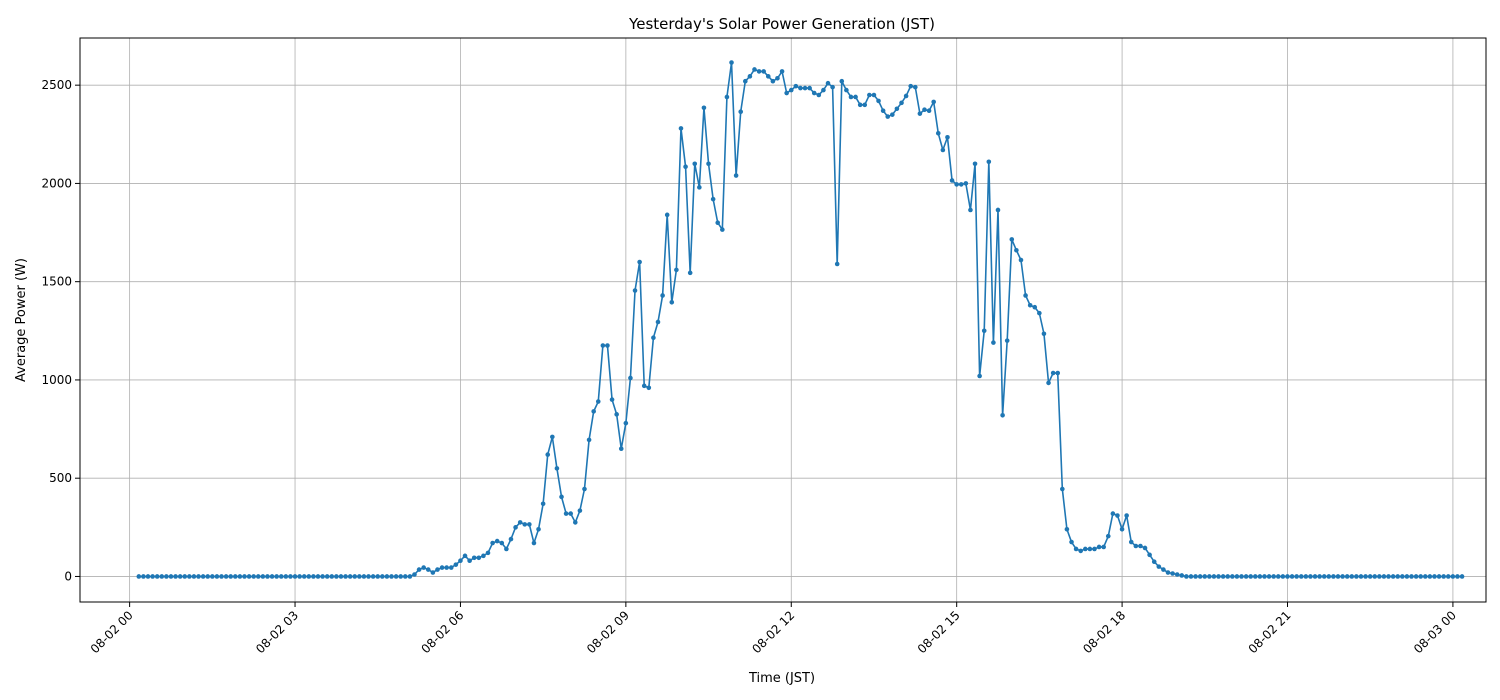 The image size is (1500, 700). Describe the element at coordinates (56, 380) in the screenshot. I see `y-tick-label: 1000` at that location.